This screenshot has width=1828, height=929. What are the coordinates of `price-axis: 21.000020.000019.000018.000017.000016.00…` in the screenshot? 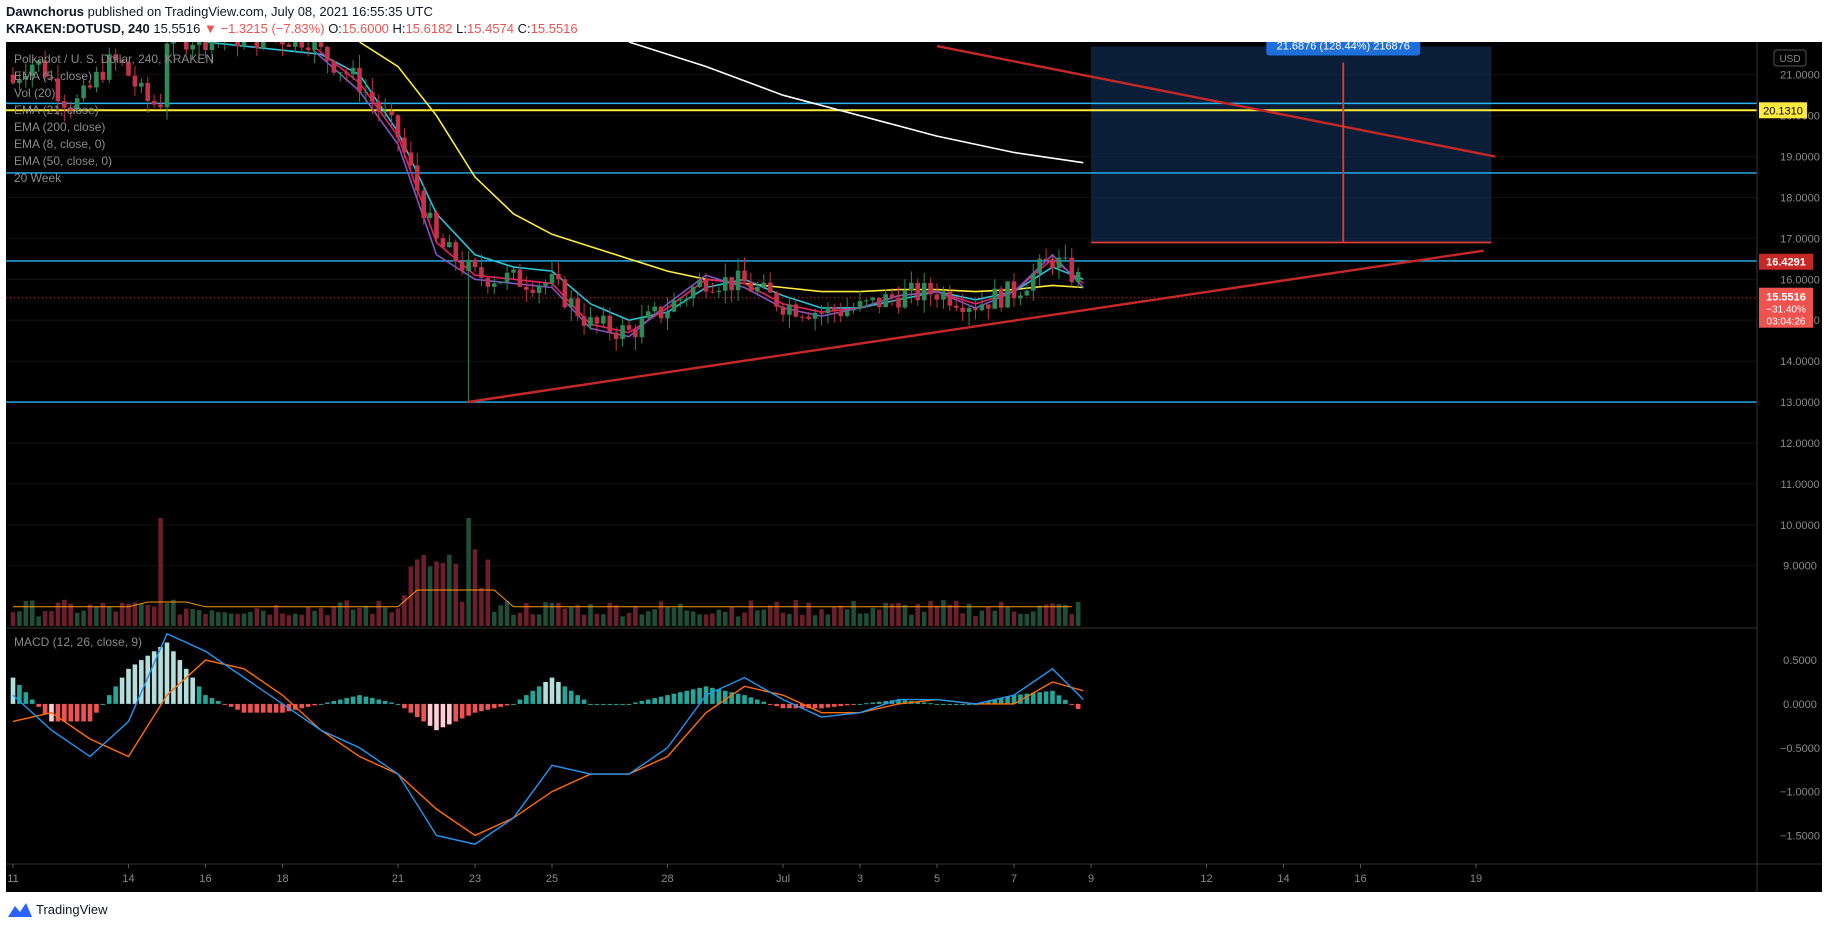 It's located at (1800, 321).